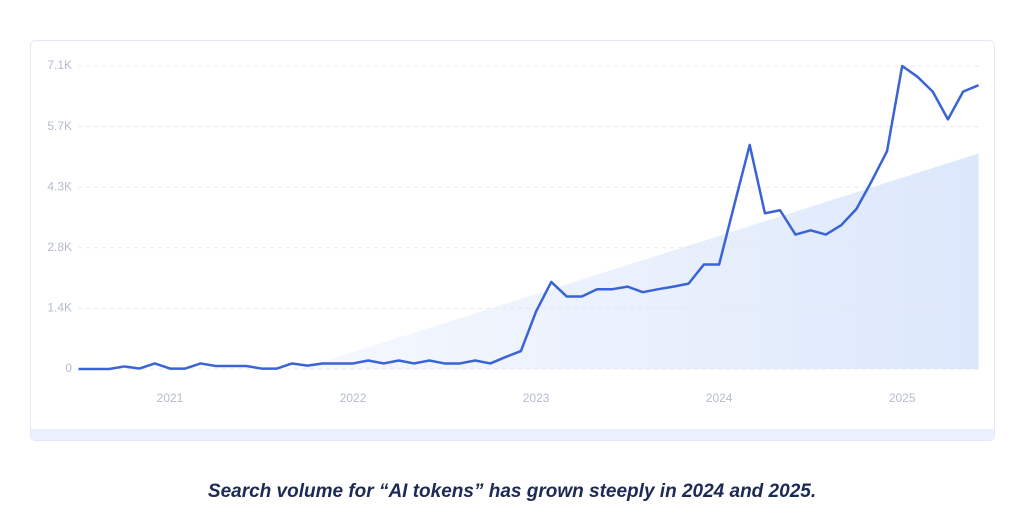  What do you see at coordinates (59, 308) in the screenshot?
I see `y-tick-label: 1.4K` at bounding box center [59, 308].